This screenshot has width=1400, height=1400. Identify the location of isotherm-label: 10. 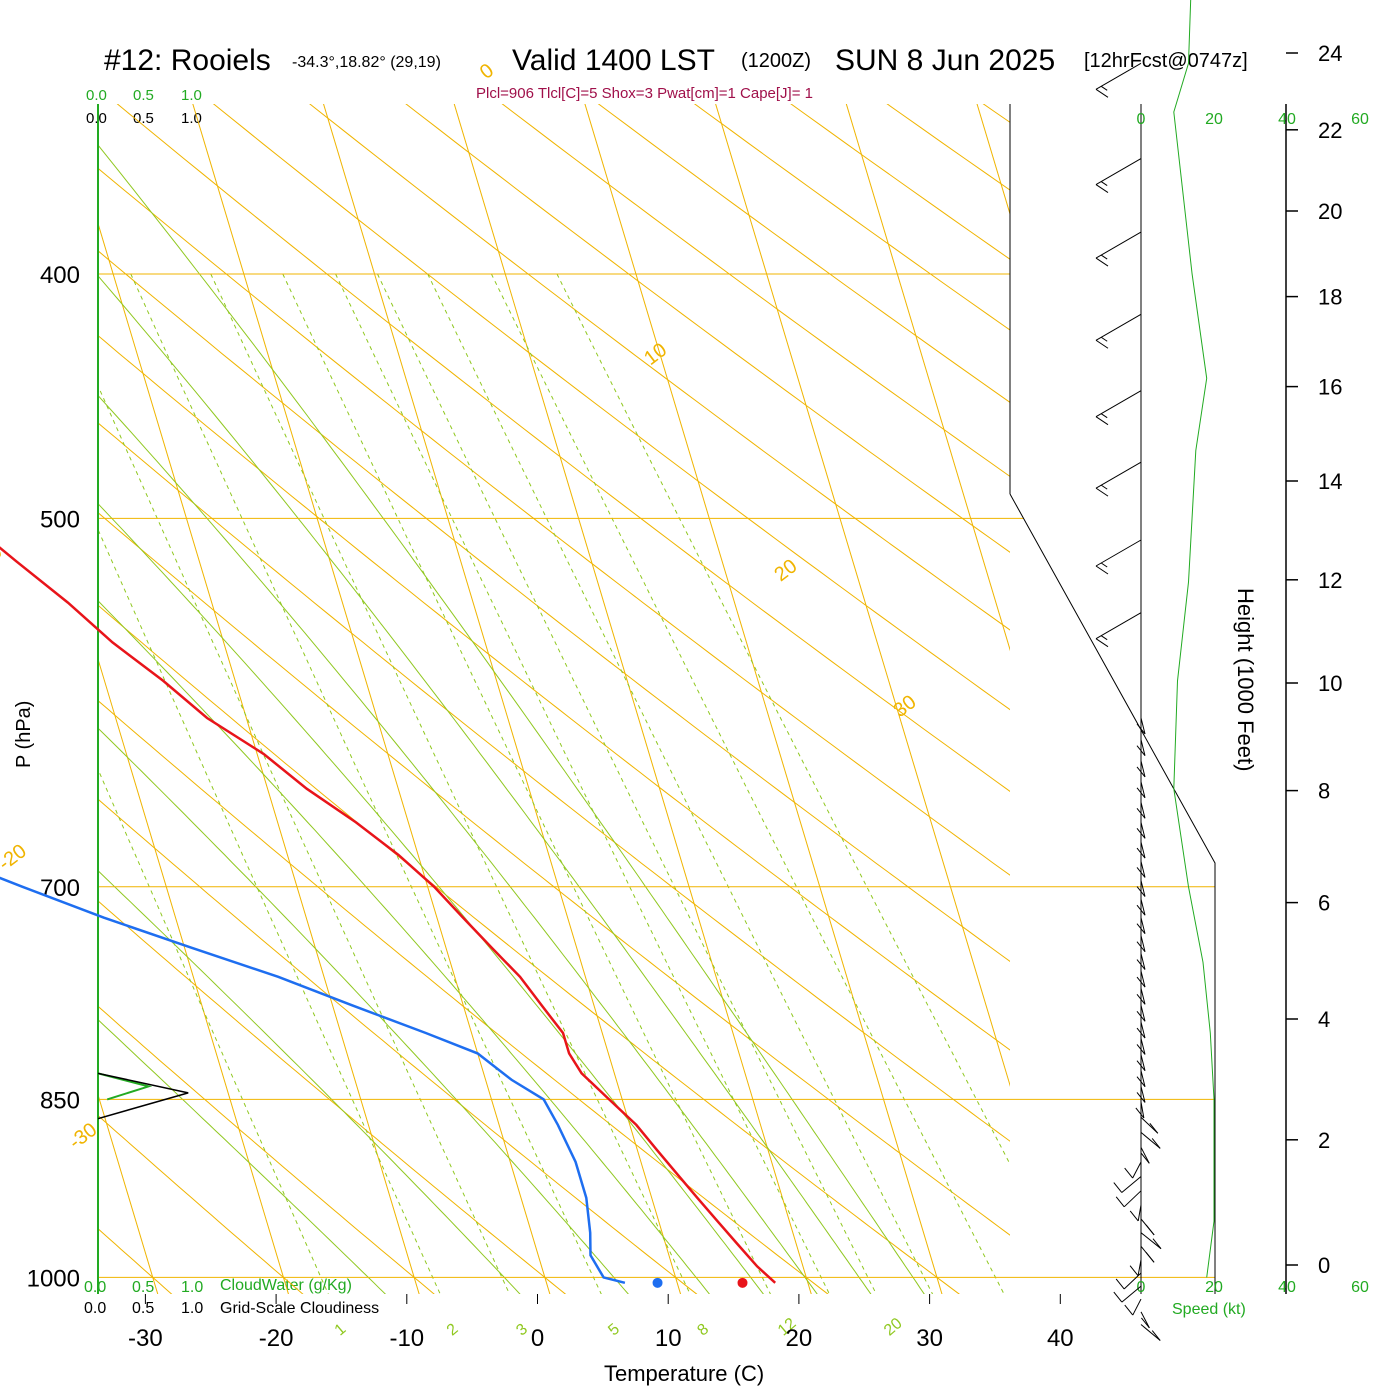
(655, 354).